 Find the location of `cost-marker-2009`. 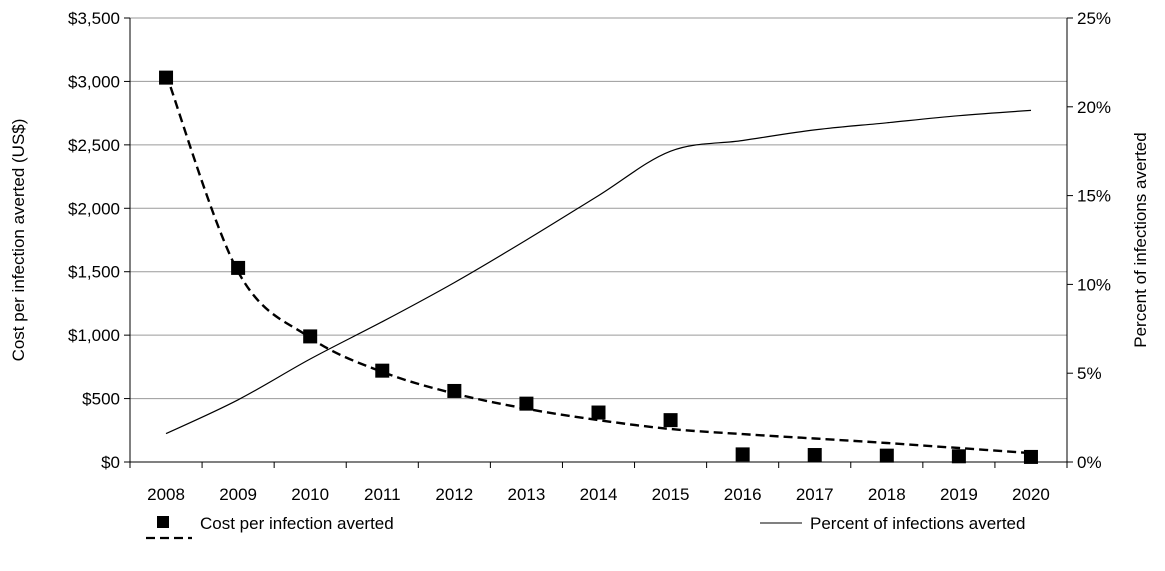

cost-marker-2009 is located at coordinates (238, 267).